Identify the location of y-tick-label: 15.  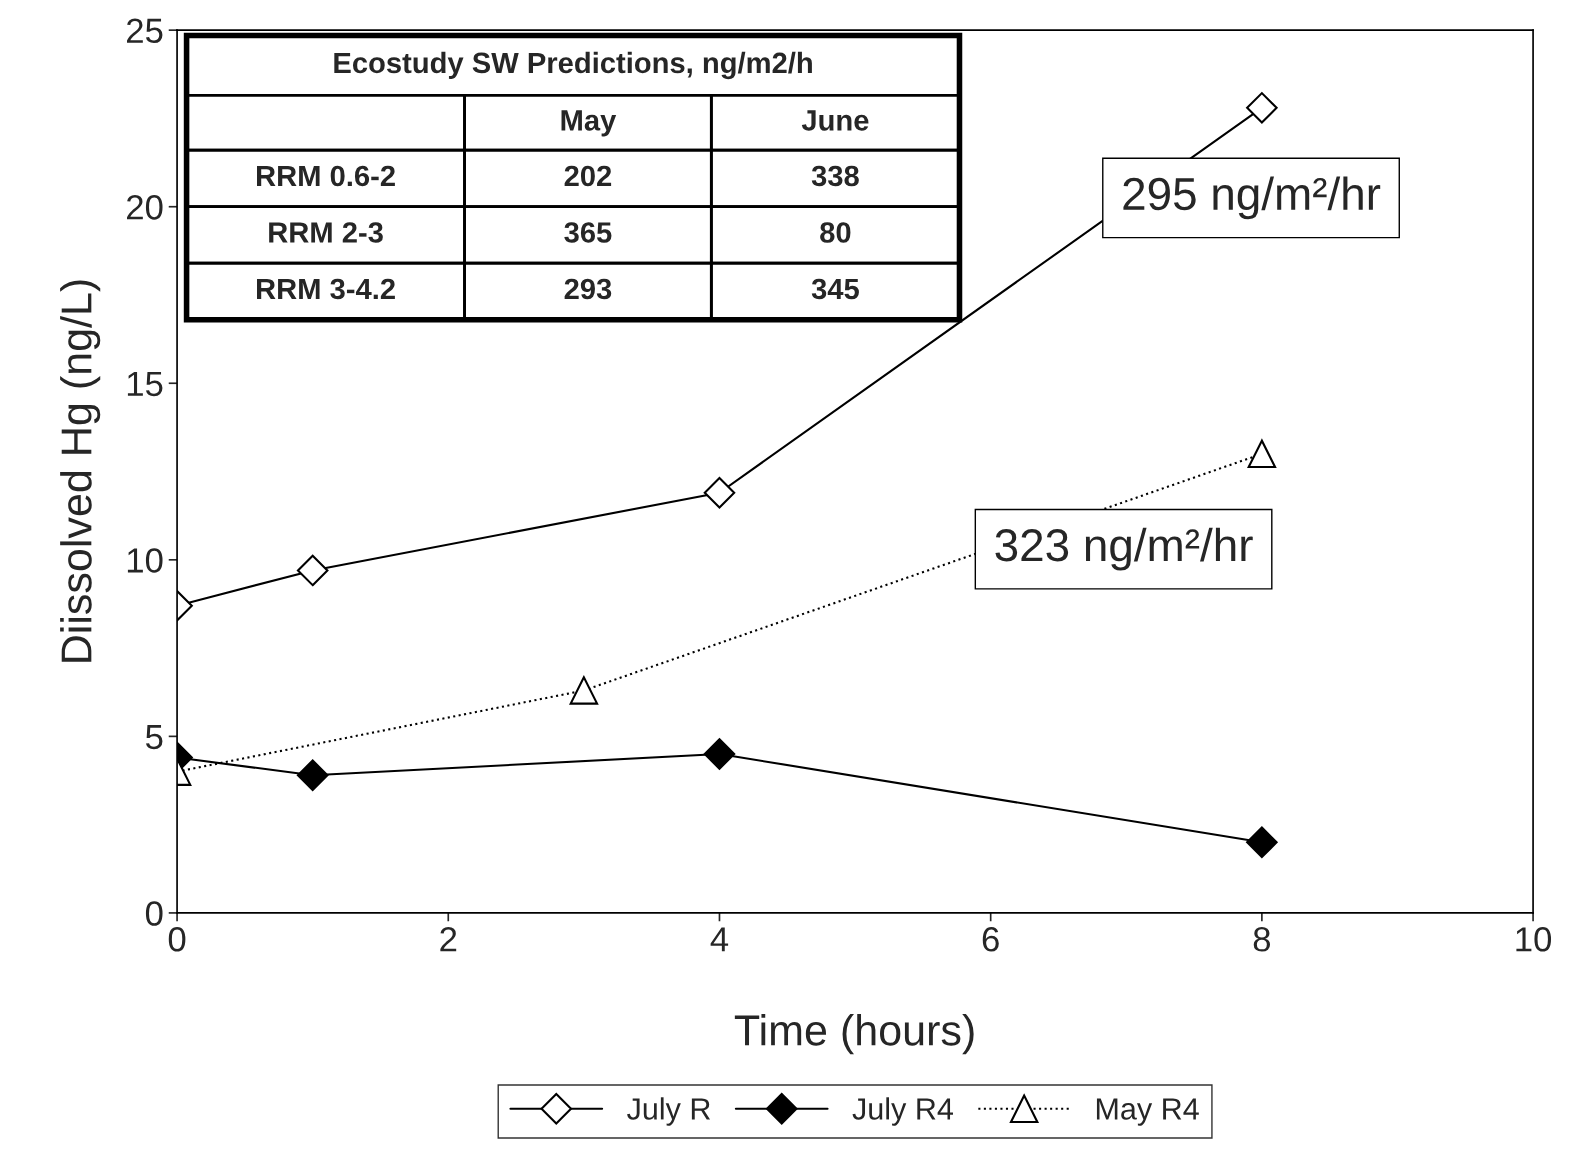
(145, 384).